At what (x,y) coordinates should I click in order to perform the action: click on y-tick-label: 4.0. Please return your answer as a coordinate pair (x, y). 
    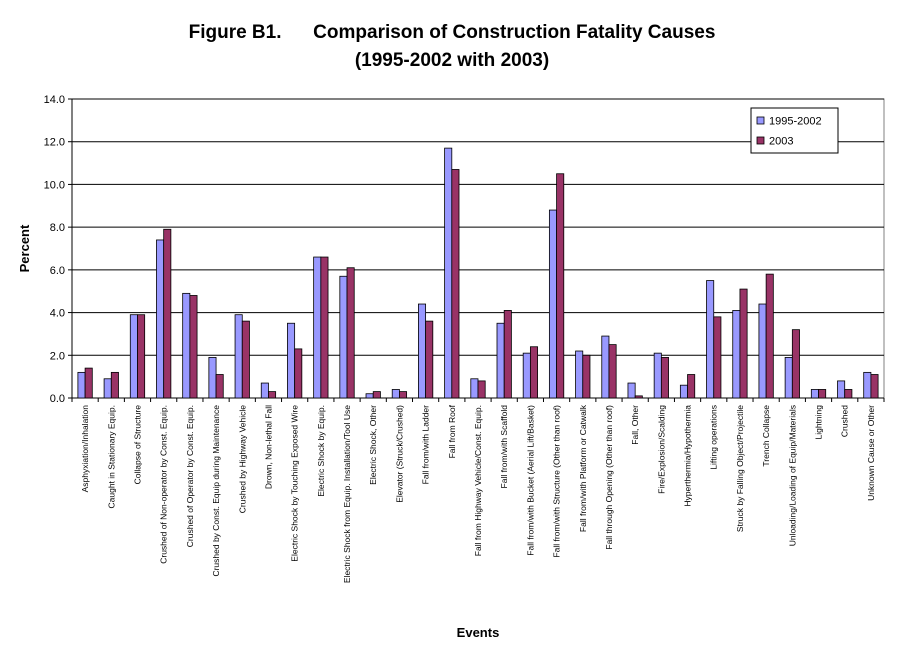
    Looking at the image, I should click on (57, 314).